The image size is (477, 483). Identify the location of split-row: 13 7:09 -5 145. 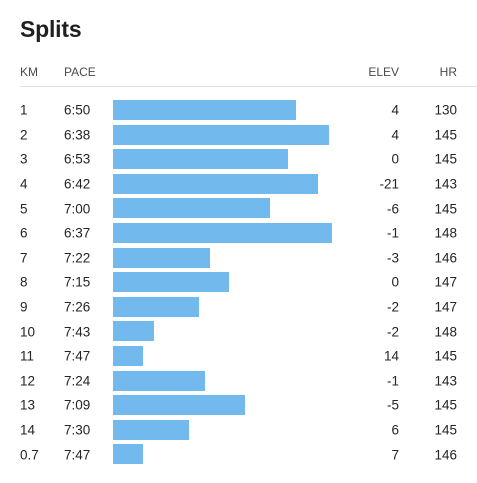
(238, 405).